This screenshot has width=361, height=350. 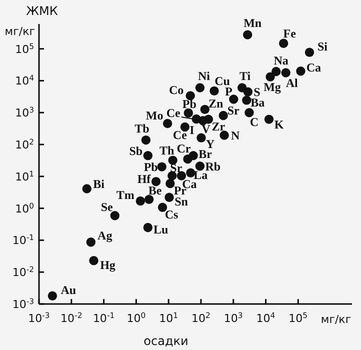 What do you see at coordinates (144, 179) in the screenshot?
I see `annotation: Hf` at bounding box center [144, 179].